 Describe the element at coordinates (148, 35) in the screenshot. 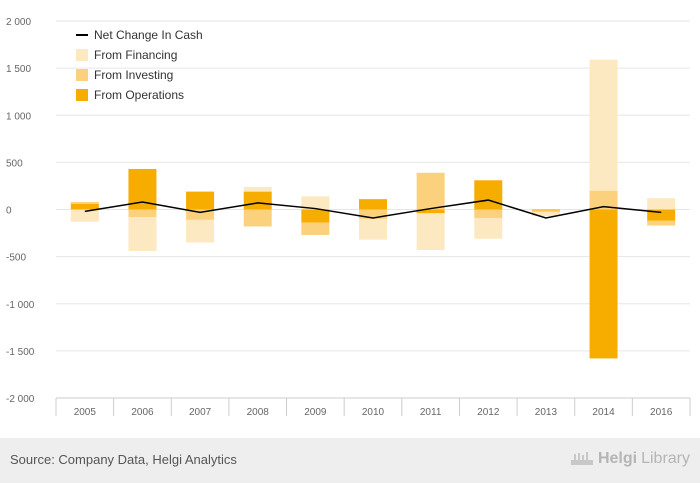

I see `legend-label: Net Change In Cash` at that location.